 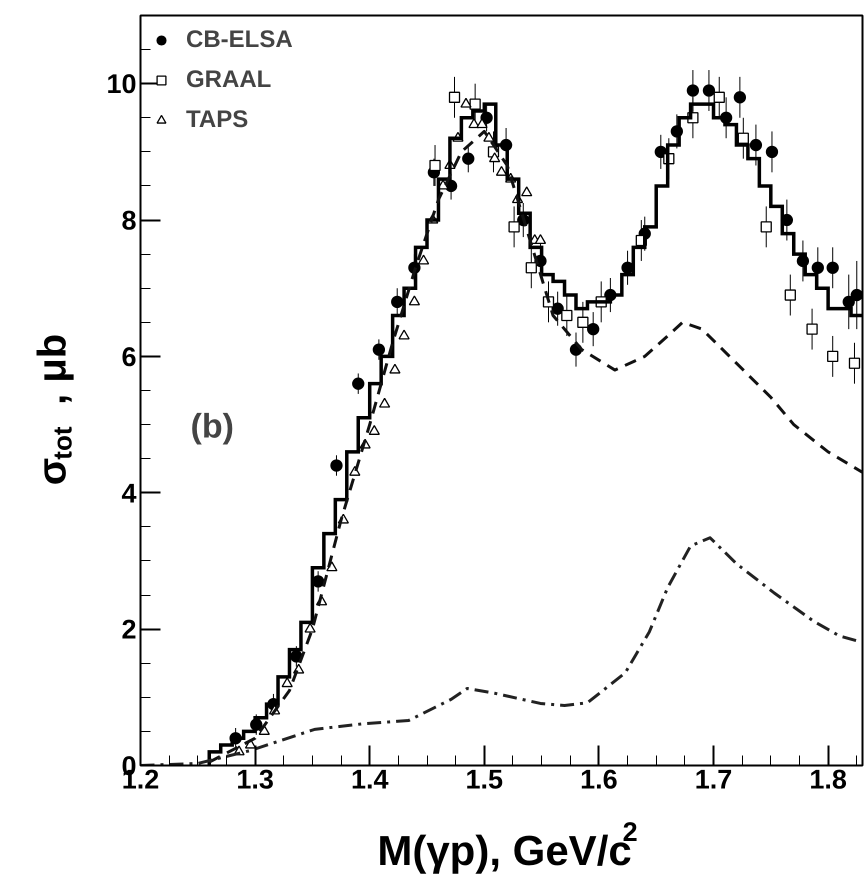 I want to click on legend-label: CB-ELSA, so click(x=239, y=40).